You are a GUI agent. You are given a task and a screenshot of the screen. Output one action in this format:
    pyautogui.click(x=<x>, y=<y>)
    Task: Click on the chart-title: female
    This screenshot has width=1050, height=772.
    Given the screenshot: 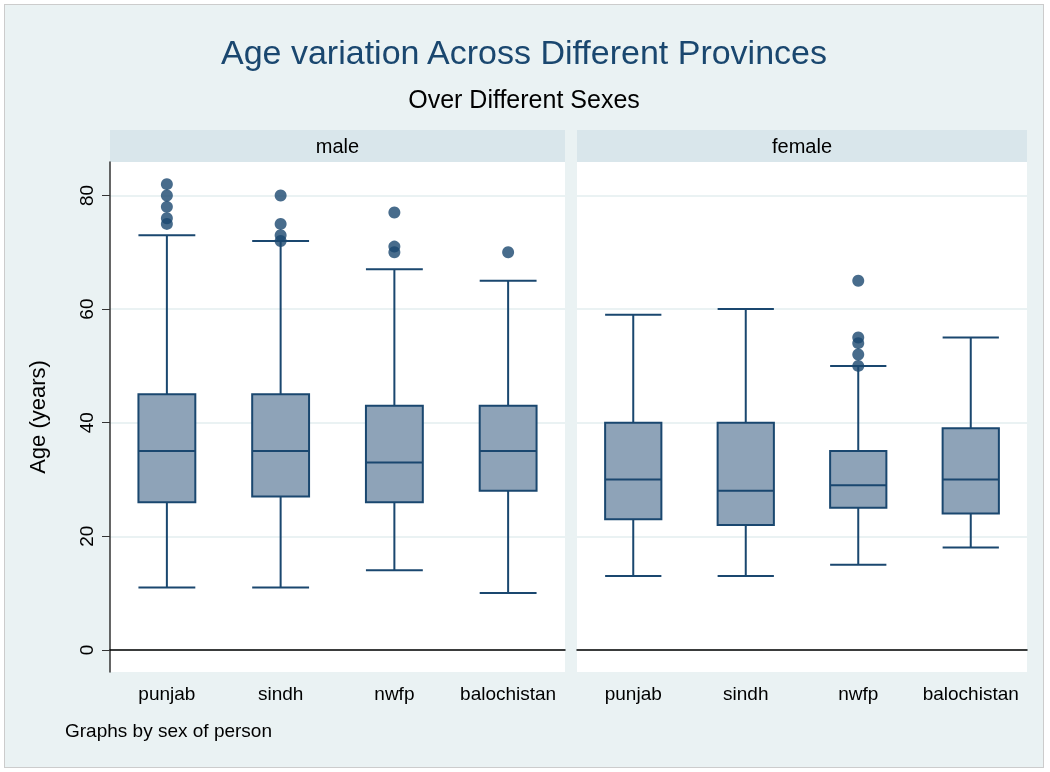 What is the action you would take?
    pyautogui.click(x=802, y=146)
    